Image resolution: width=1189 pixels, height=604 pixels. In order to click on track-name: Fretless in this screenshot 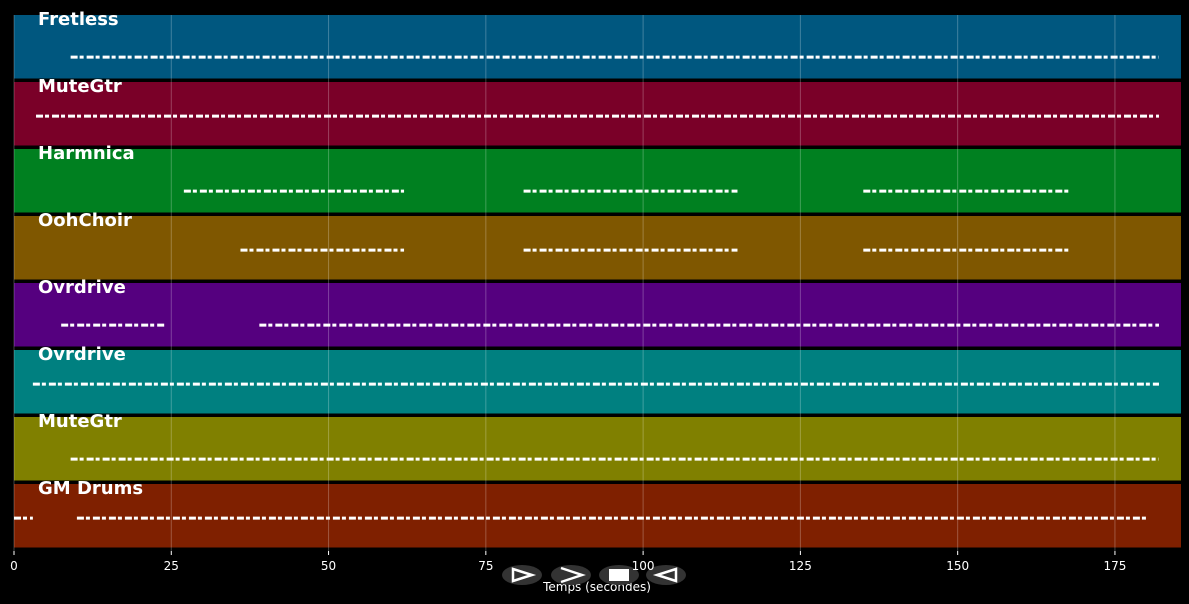, I will do `click(78, 19)`.